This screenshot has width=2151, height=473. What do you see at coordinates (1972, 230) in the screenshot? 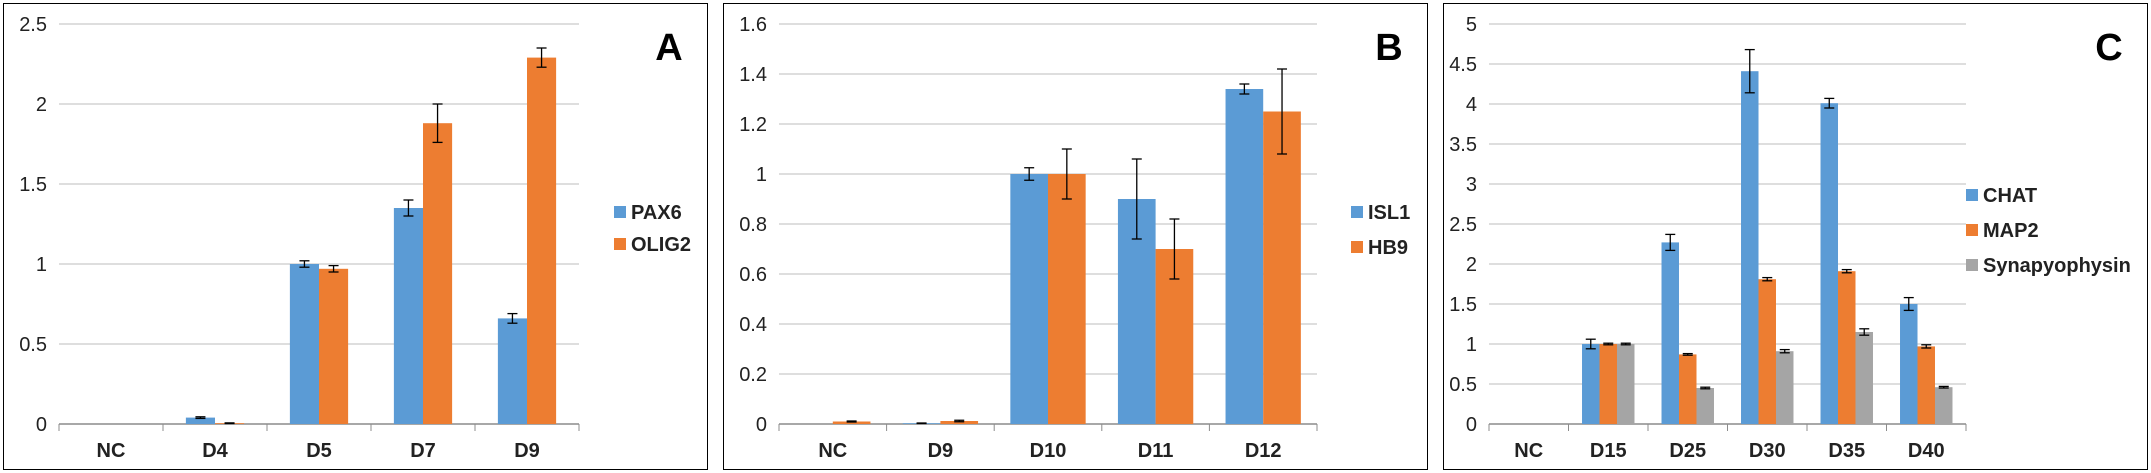
I see `legend-swatch-map2` at bounding box center [1972, 230].